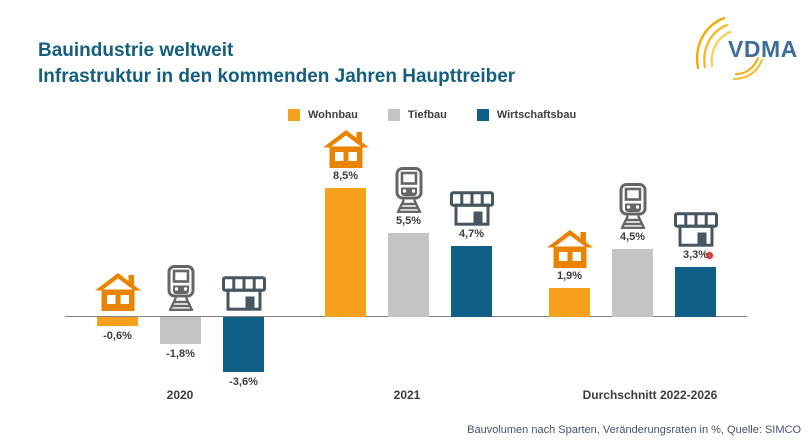 This screenshot has width=809, height=448. What do you see at coordinates (407, 395) in the screenshot?
I see `category-label: 2021` at bounding box center [407, 395].